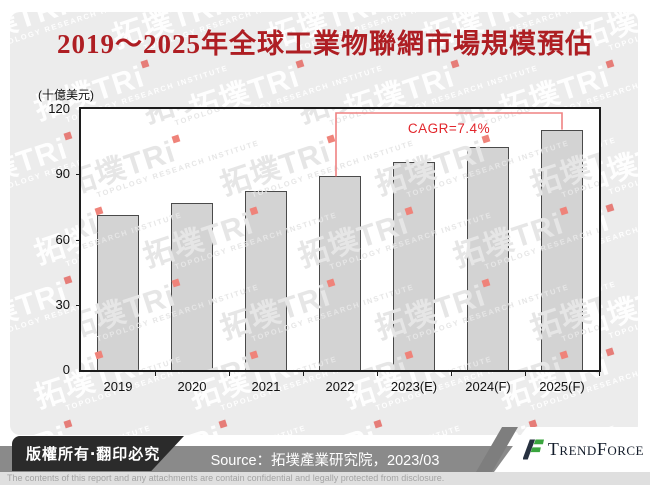 The image size is (650, 485). I want to click on trendforce-logo: TRENDFORCE, so click(572, 449).